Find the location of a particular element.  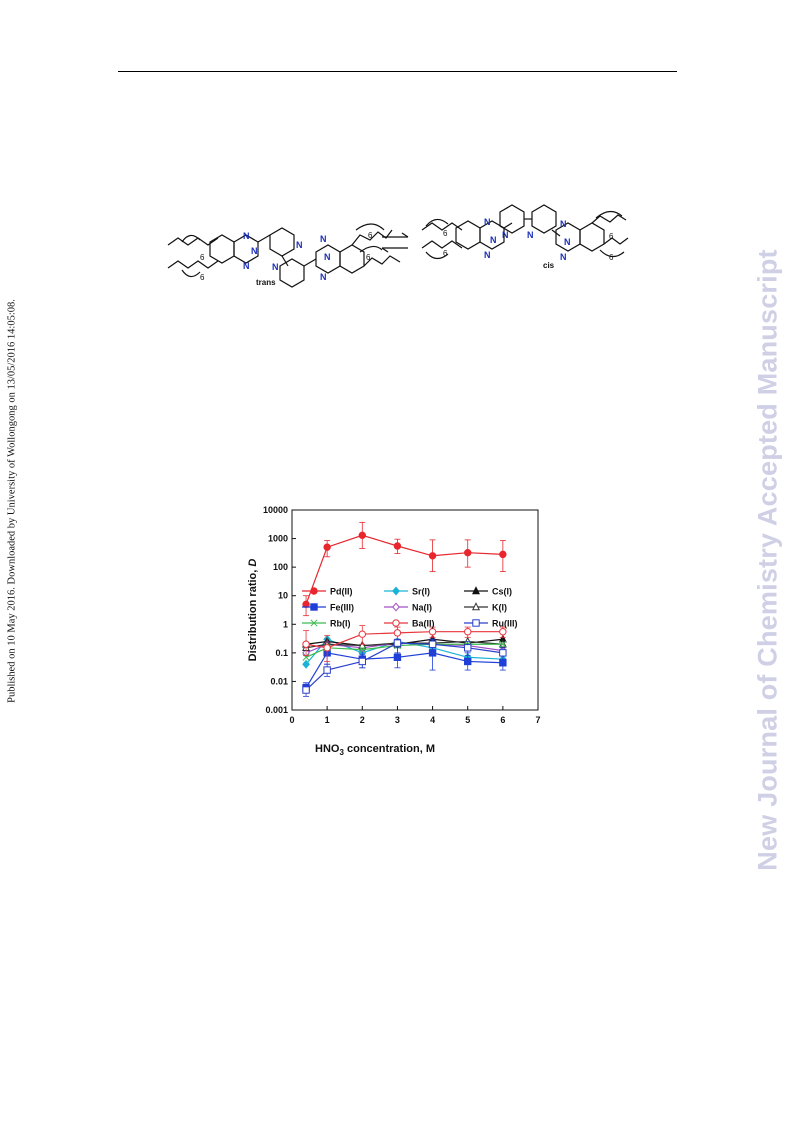

y-tick-label: 10000 is located at coordinates (275, 510).